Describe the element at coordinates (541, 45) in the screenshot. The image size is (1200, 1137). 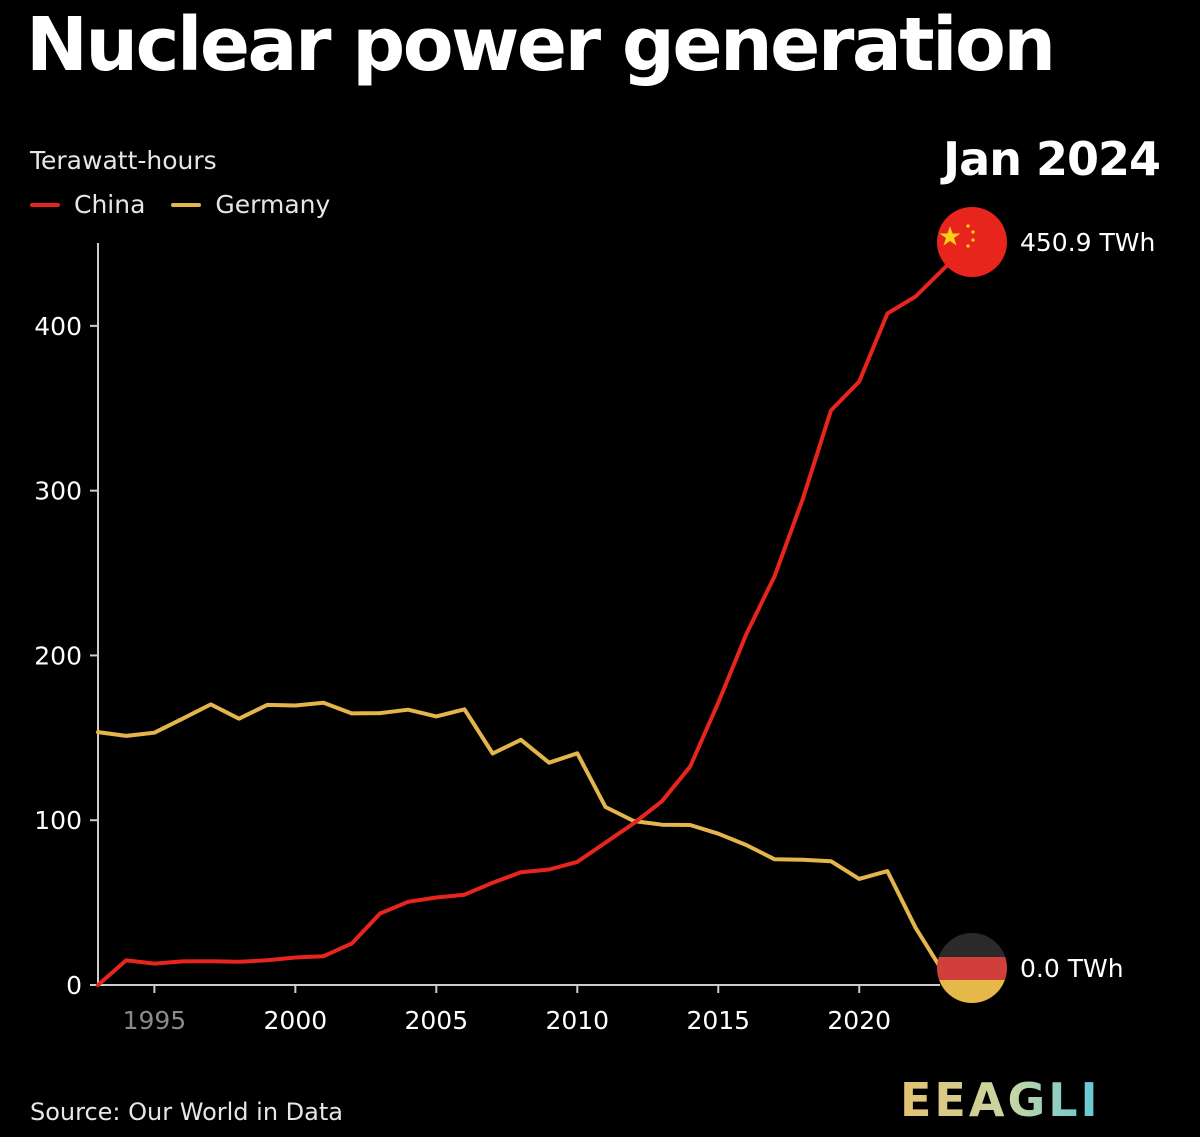
I see `page-title: Nuclear power generation` at that location.